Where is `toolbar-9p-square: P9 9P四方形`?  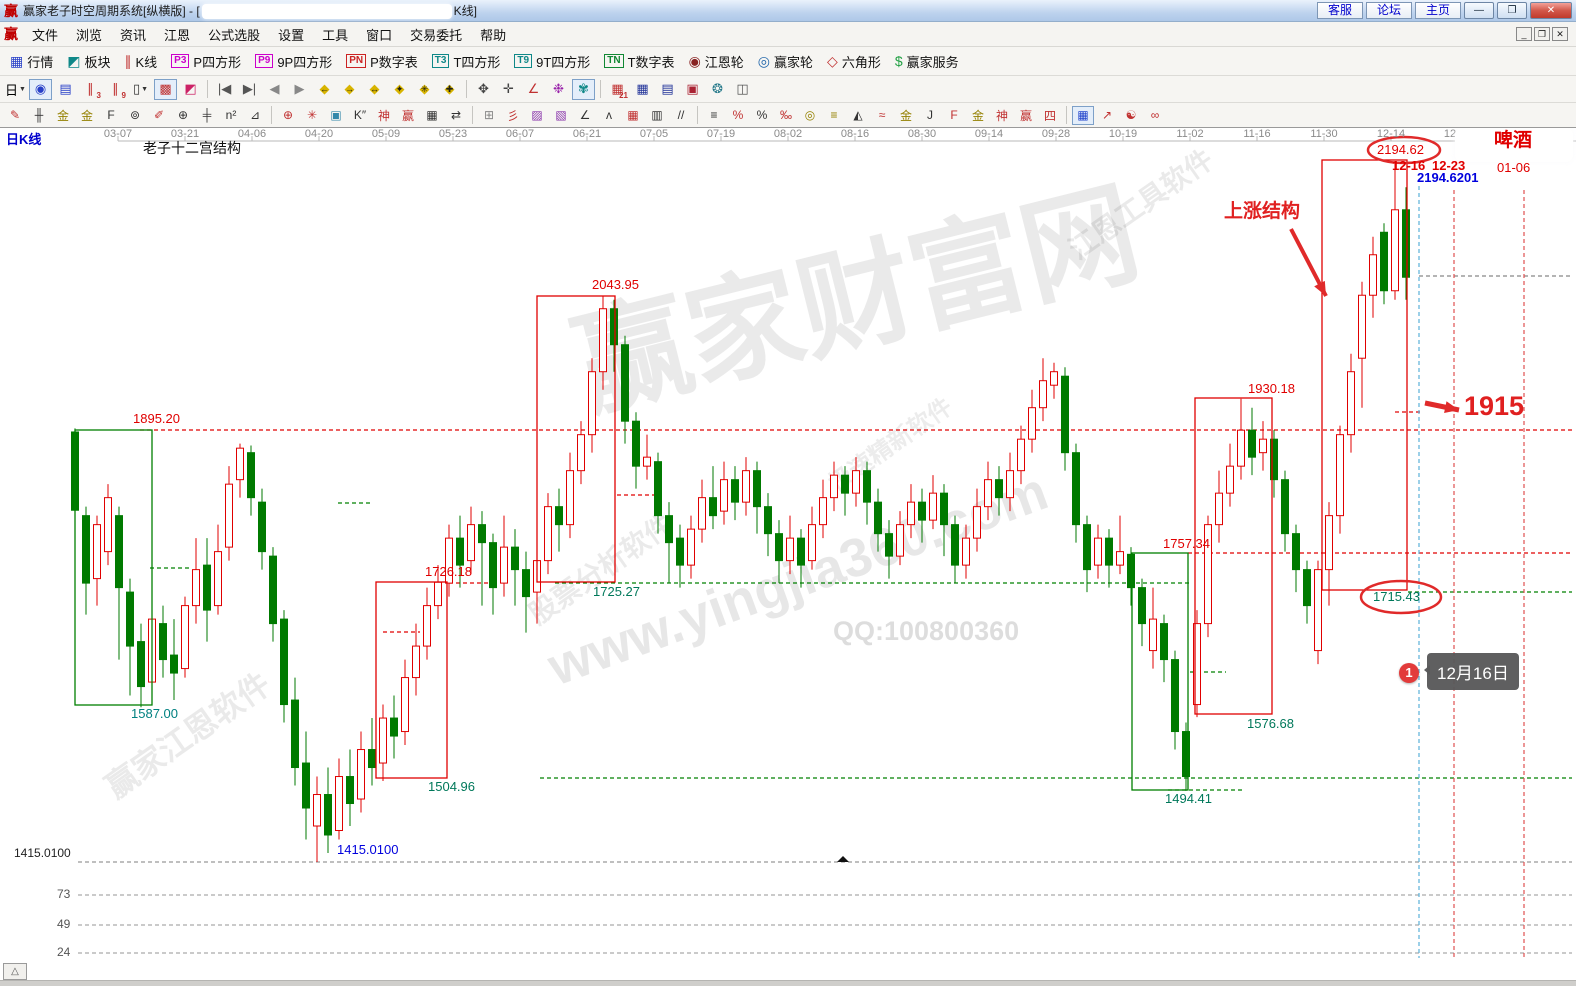 toolbar-9p-square: P9 9P四方形 is located at coordinates (293, 61).